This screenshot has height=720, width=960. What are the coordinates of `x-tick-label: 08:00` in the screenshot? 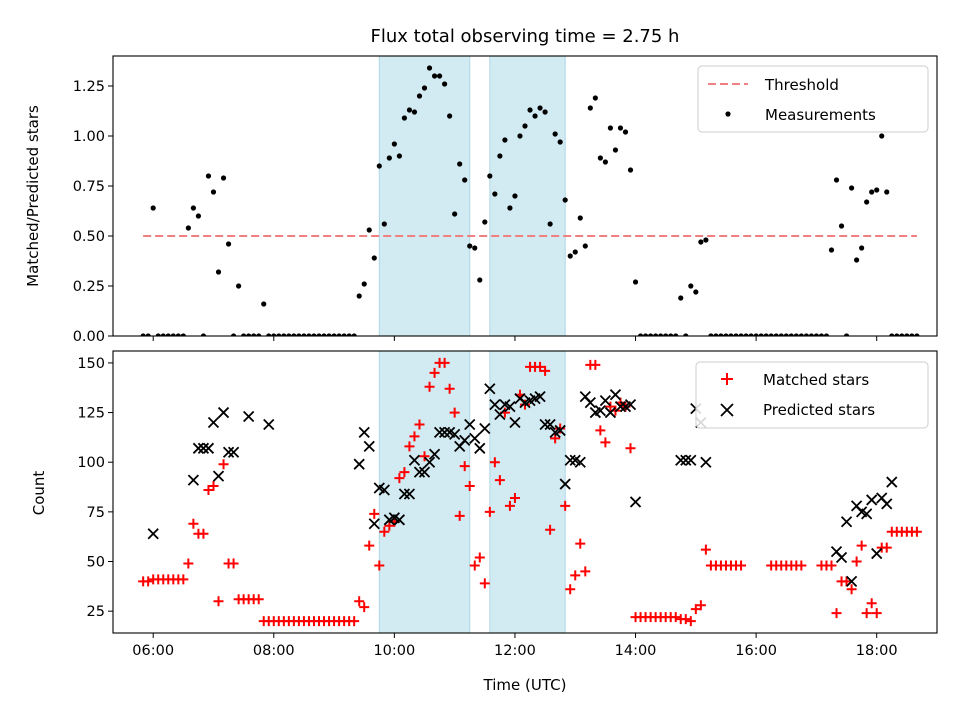 It's located at (274, 651).